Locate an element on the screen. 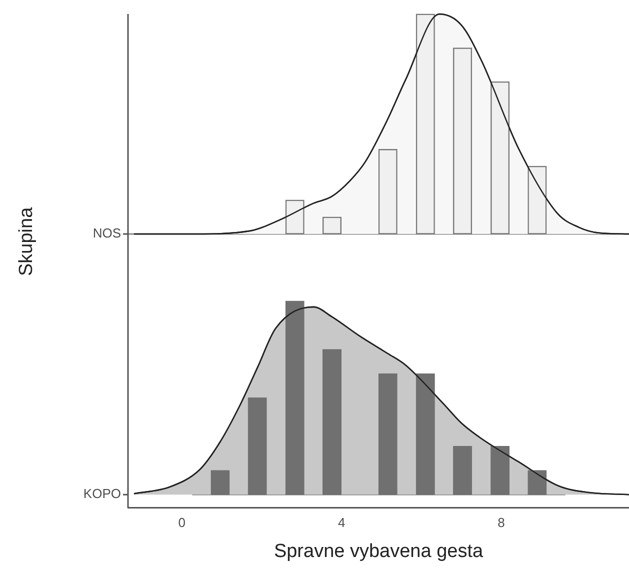 The image size is (629, 573). x-tick-label: 4 is located at coordinates (342, 522).